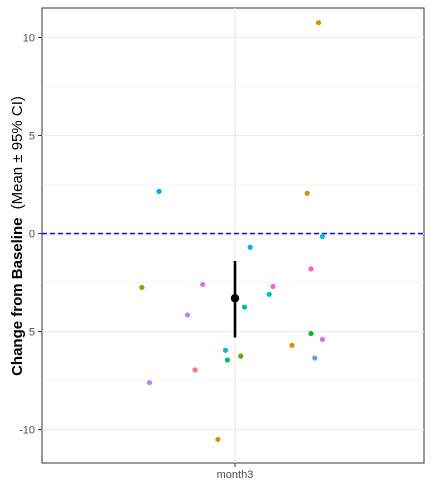 Image resolution: width=435 pixels, height=485 pixels. What do you see at coordinates (17, 152) in the screenshot?
I see `y-axis-title-sub: (Mean ± 95% CI)` at bounding box center [17, 152].